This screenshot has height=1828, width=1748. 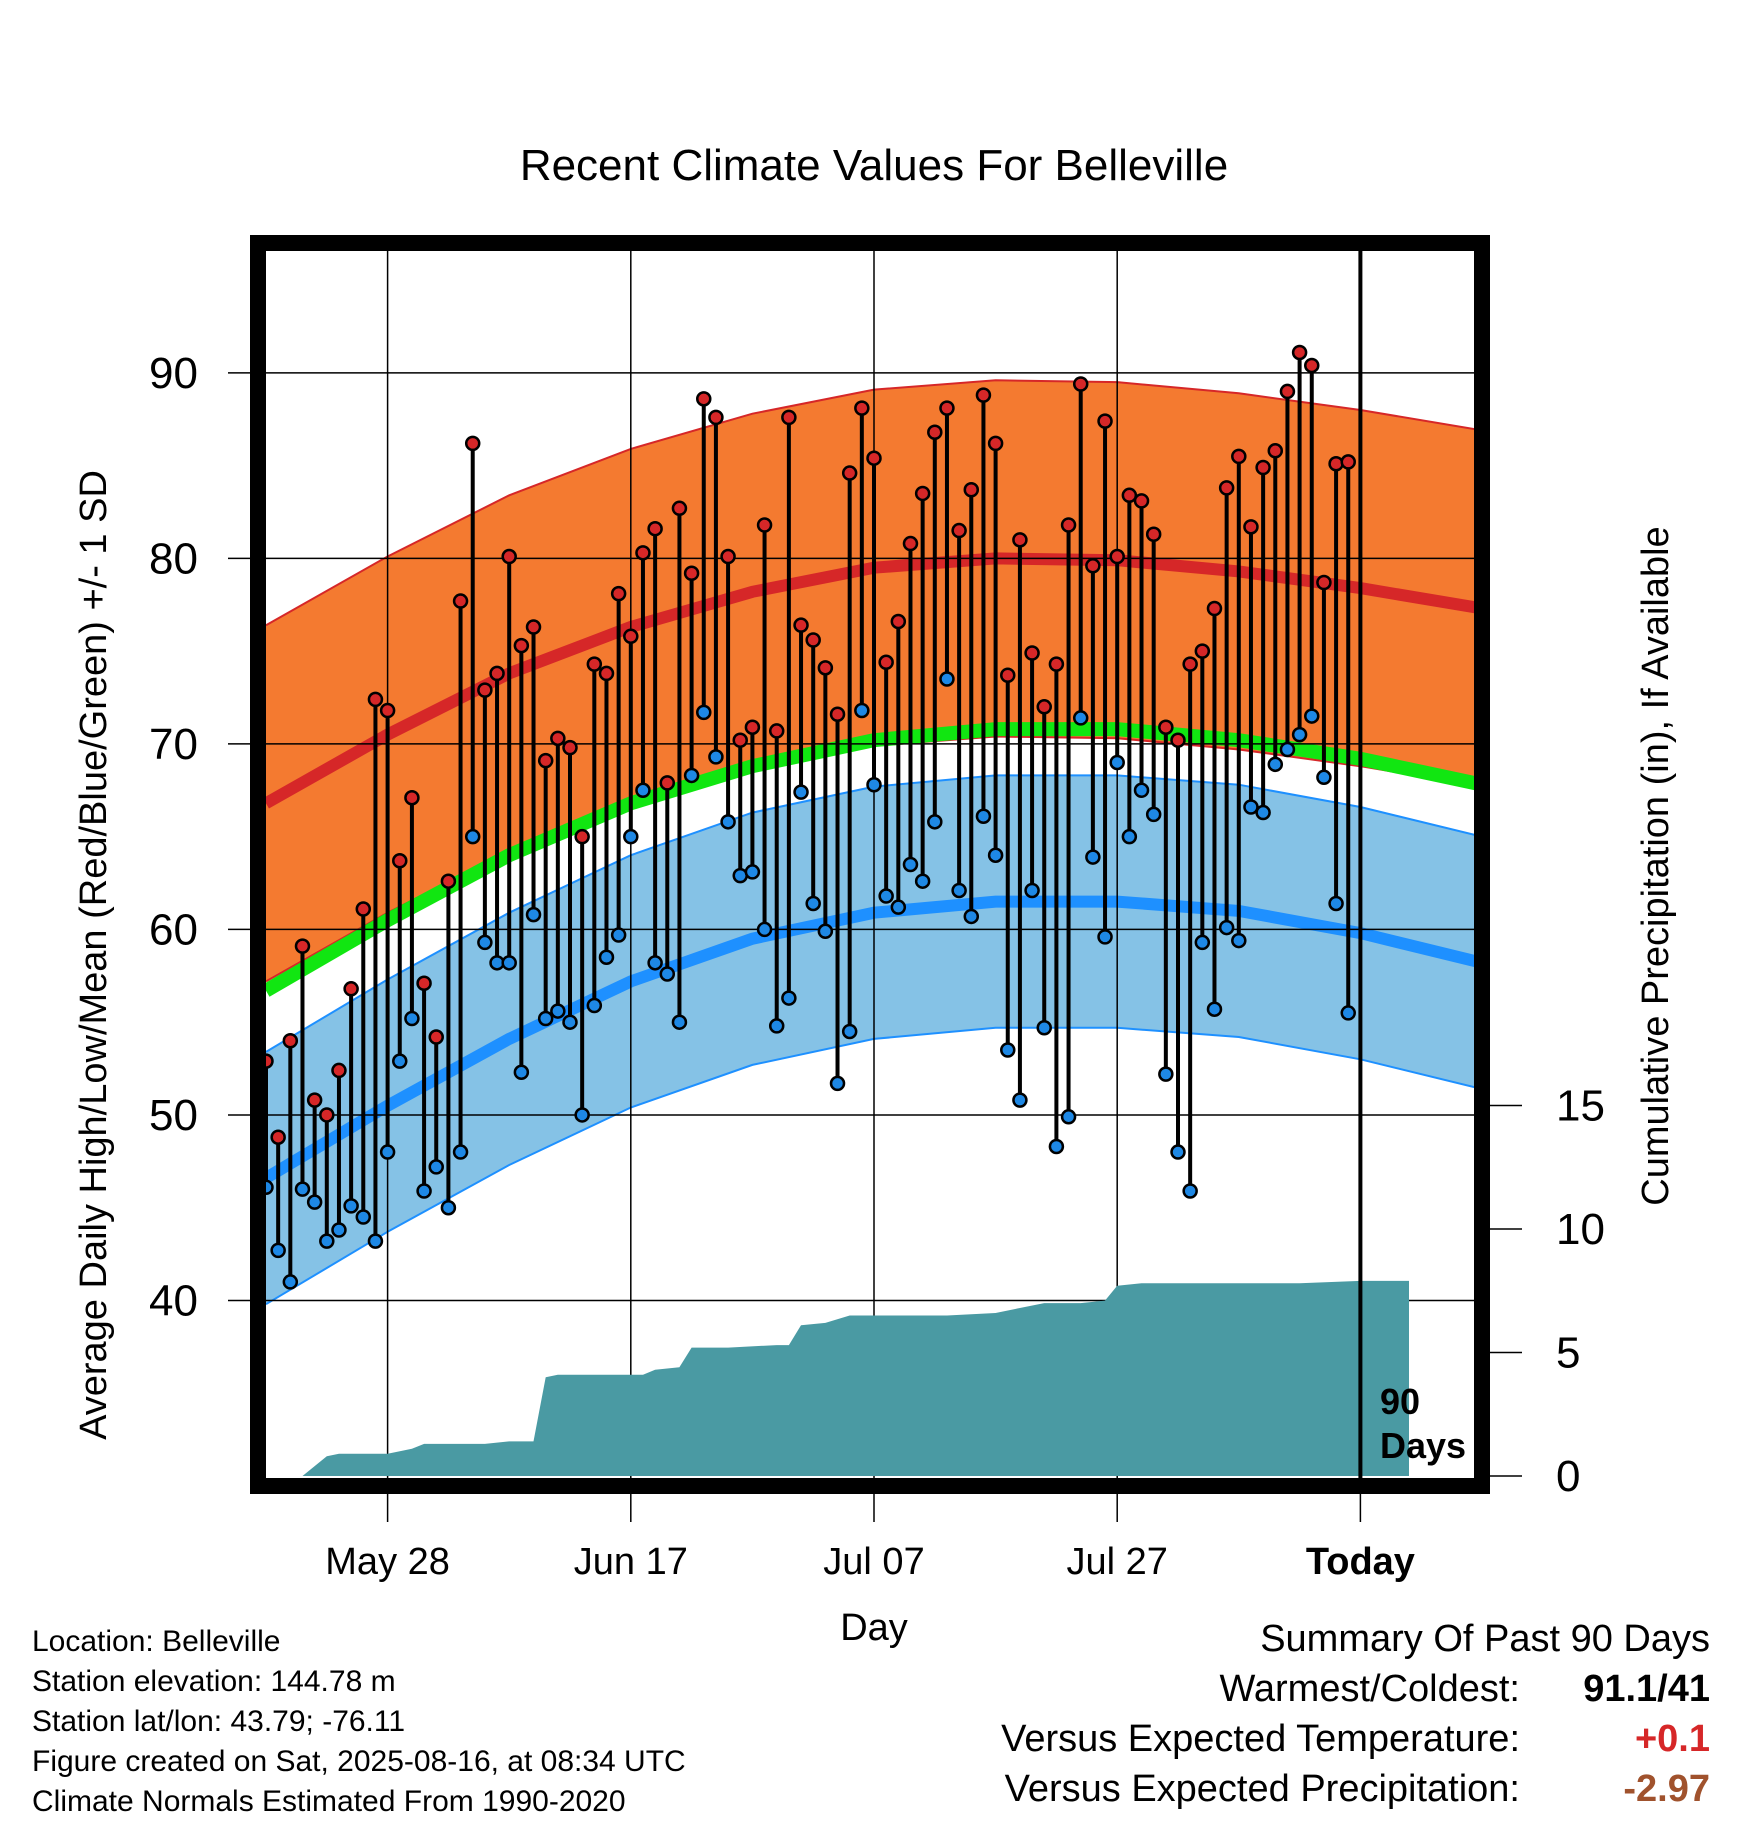 What do you see at coordinates (219, 1721) in the screenshot?
I see `info-latlon: Station lat/lon: 43.79; -76.11` at bounding box center [219, 1721].